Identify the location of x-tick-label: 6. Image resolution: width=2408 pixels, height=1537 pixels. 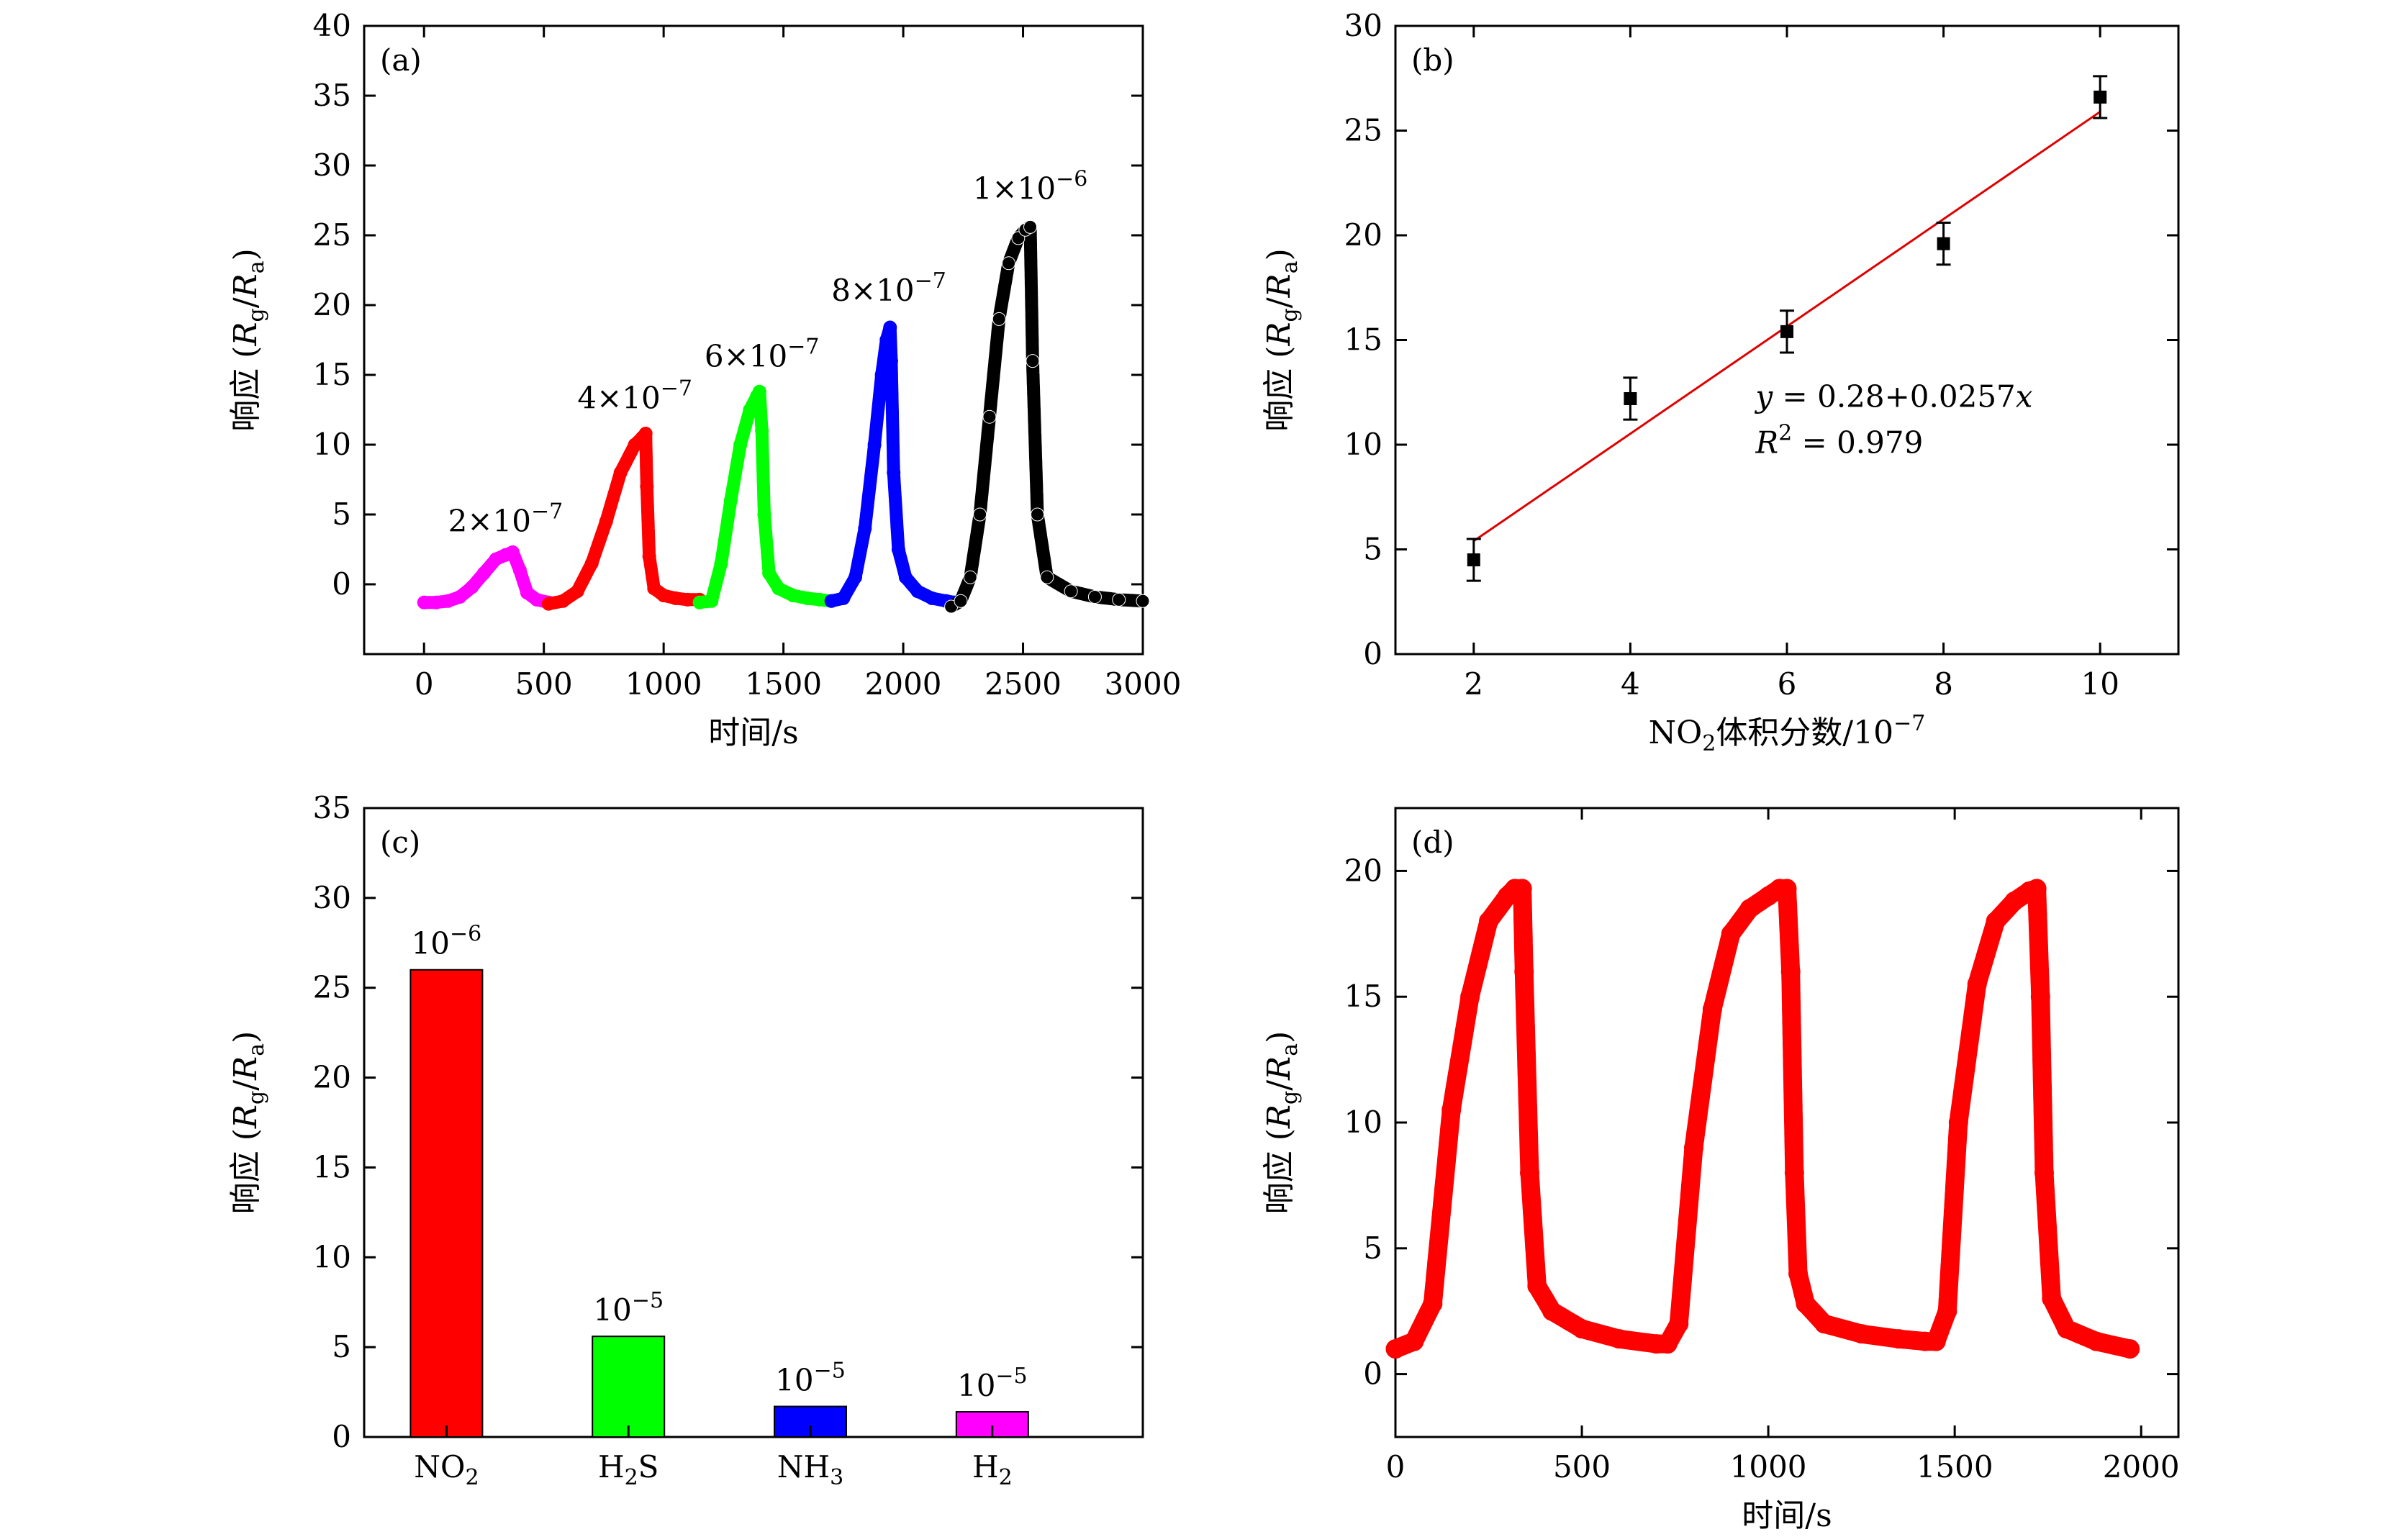
(1787, 684).